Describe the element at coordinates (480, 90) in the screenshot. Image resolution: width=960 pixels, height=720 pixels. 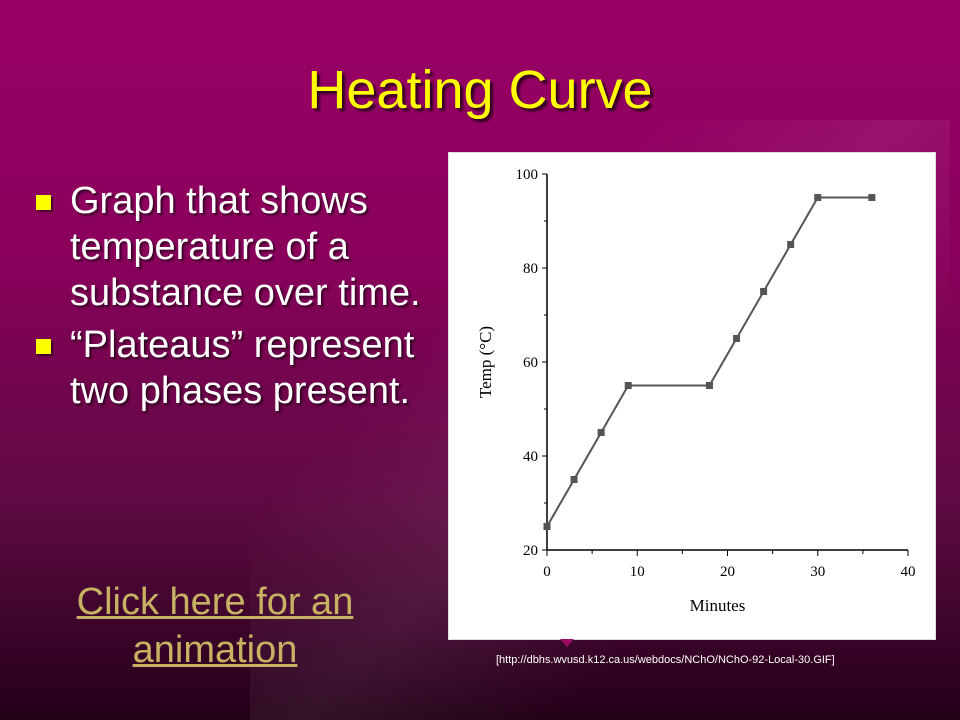
I see `slide-title: Heating Curve` at that location.